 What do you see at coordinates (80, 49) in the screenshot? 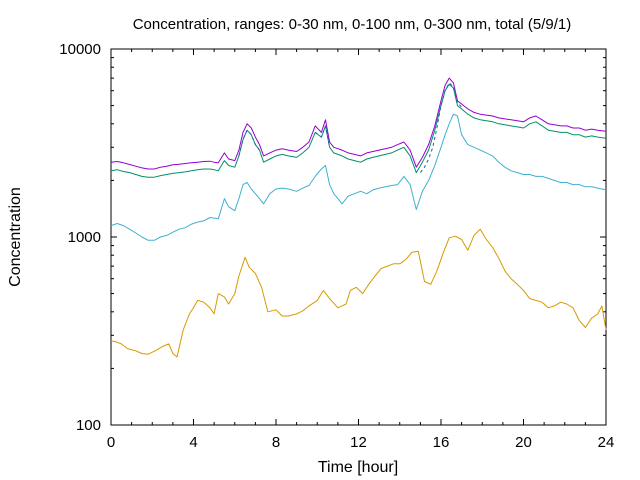
I see `y-tick-label: 10000` at bounding box center [80, 49].